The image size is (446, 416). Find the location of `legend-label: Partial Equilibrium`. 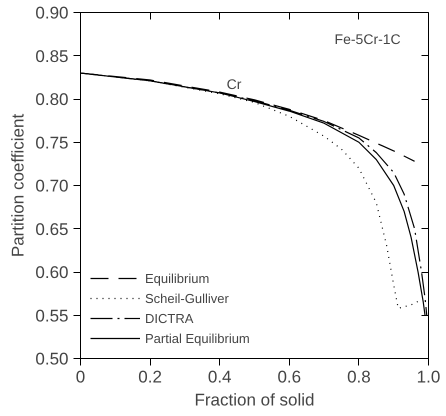

legend-label: Partial Equilibrium is located at coordinates (197, 338).